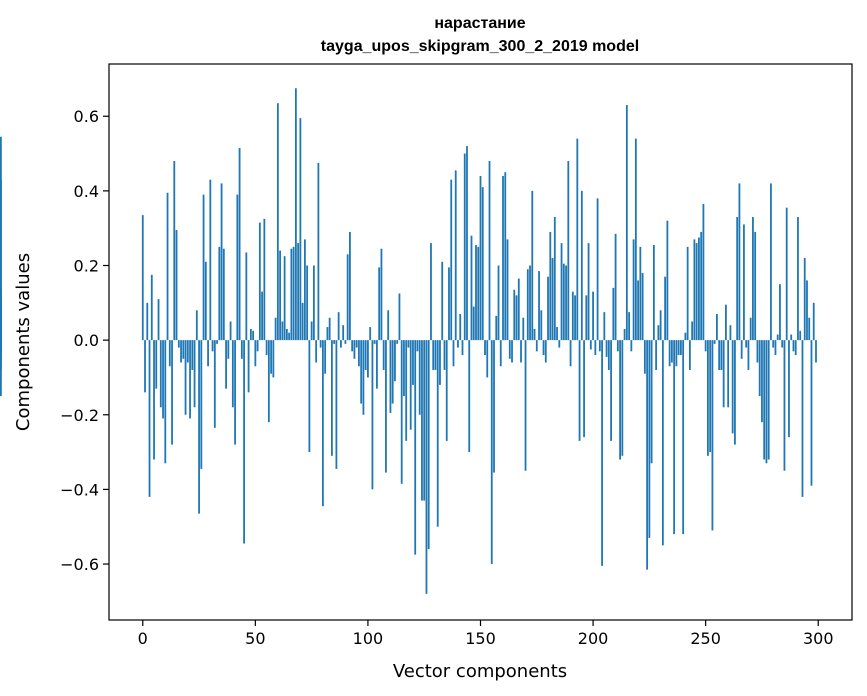 This screenshot has width=867, height=696. What do you see at coordinates (86, 340) in the screenshot?
I see `y-tick-label: 0.0` at bounding box center [86, 340].